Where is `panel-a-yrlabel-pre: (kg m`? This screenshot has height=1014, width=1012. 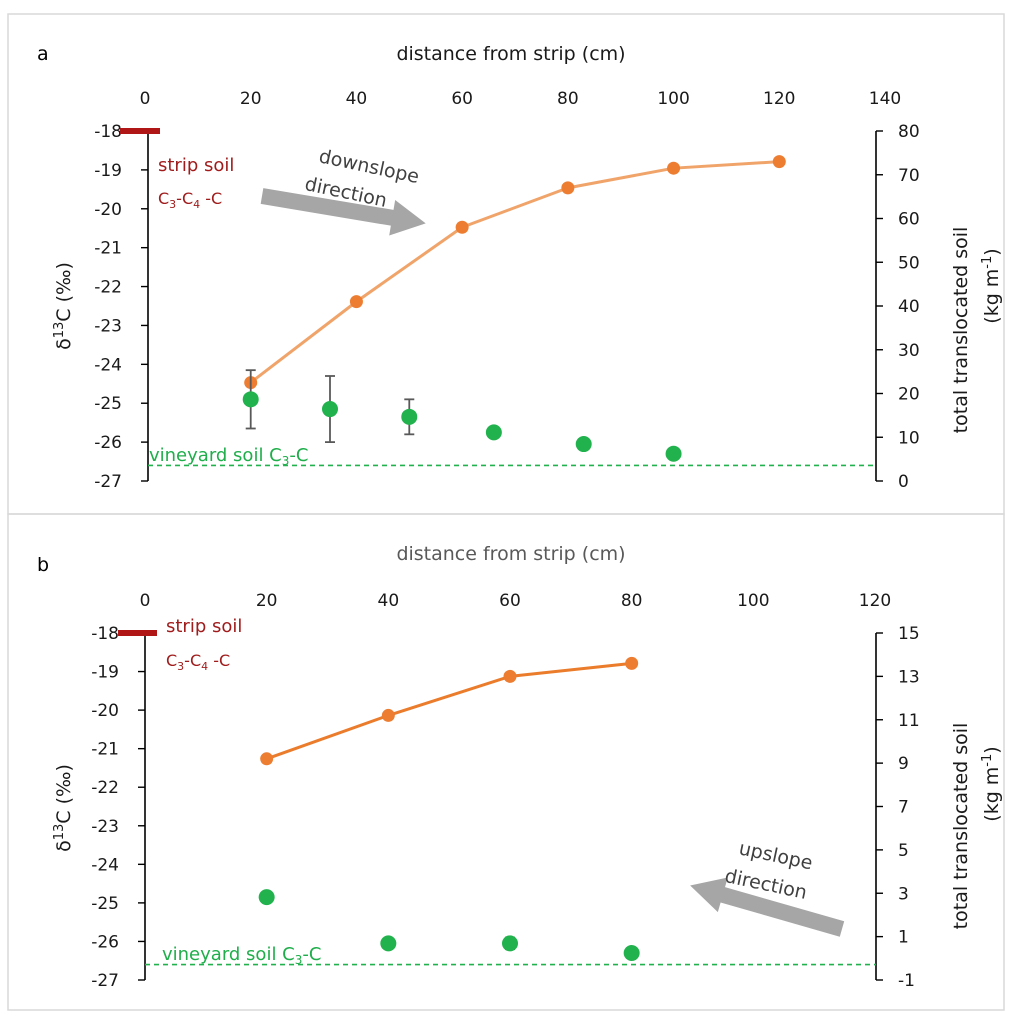 panel-a-yrlabel-pre: (kg m is located at coordinates (992, 296).